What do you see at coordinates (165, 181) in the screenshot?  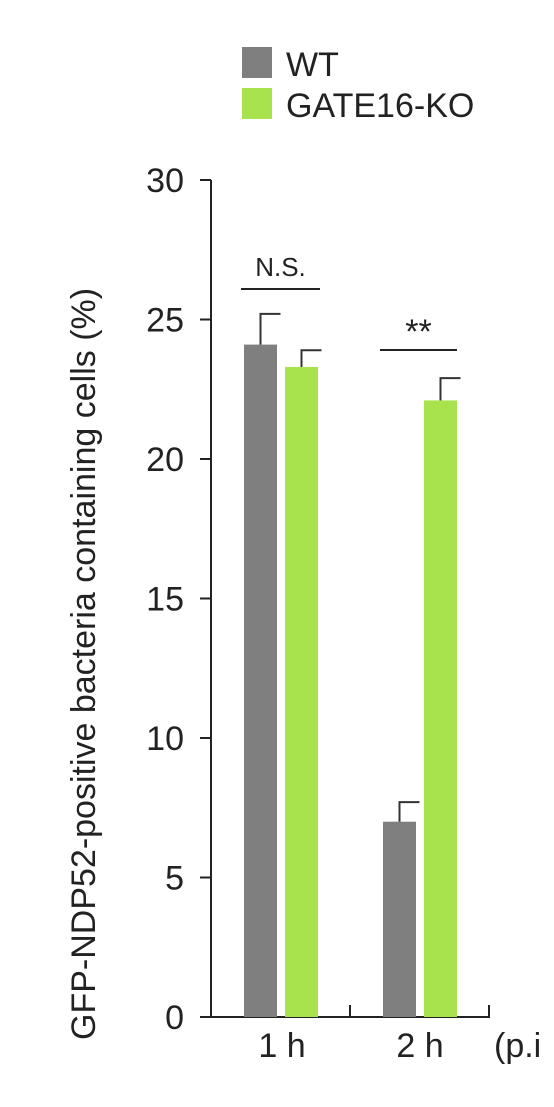 I see `y-tick-label: 30` at bounding box center [165, 181].